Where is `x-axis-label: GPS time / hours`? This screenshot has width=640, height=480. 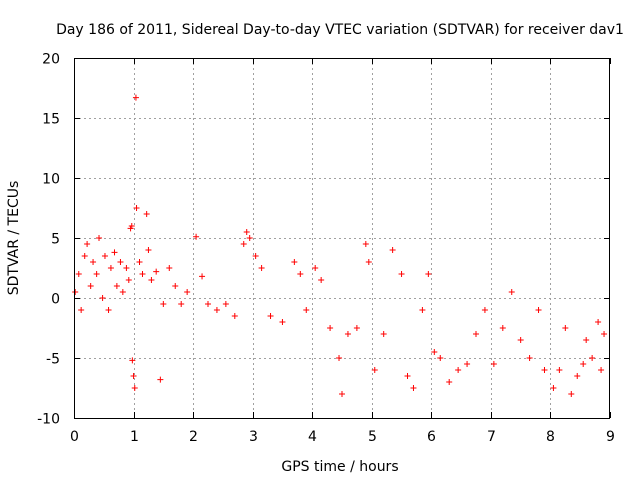
x-axis-label: GPS time / hours is located at coordinates (339, 467).